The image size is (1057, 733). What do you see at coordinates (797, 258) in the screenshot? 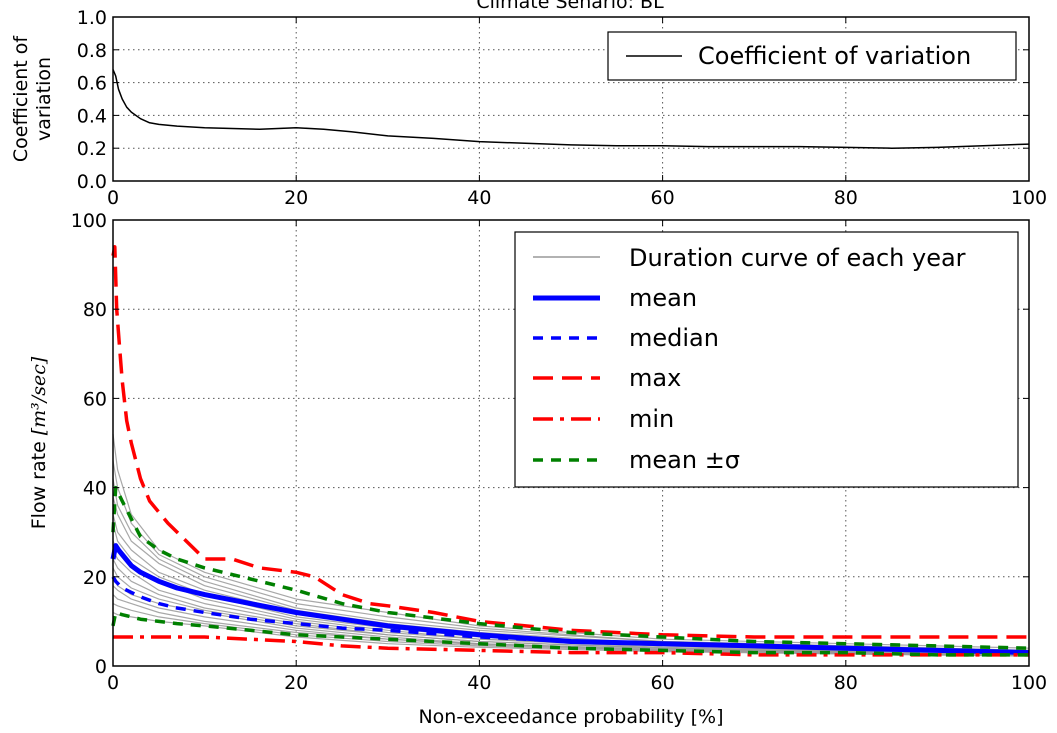
I see `legend-label-years: Duration curve of each year` at bounding box center [797, 258].